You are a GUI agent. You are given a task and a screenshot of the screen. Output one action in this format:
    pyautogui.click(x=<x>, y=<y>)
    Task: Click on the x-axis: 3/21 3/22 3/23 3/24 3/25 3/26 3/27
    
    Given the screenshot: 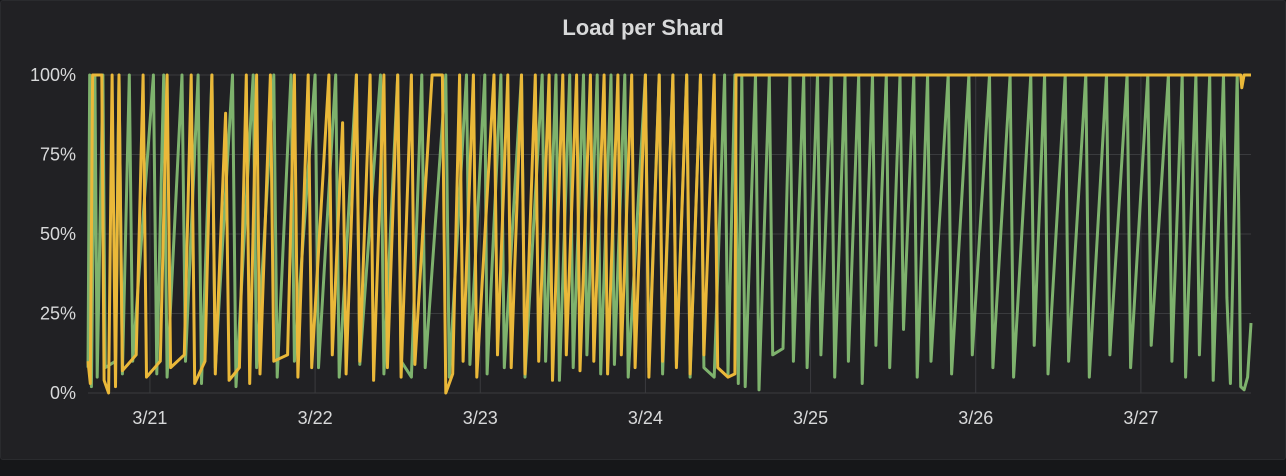 What is the action you would take?
    pyautogui.click(x=645, y=418)
    